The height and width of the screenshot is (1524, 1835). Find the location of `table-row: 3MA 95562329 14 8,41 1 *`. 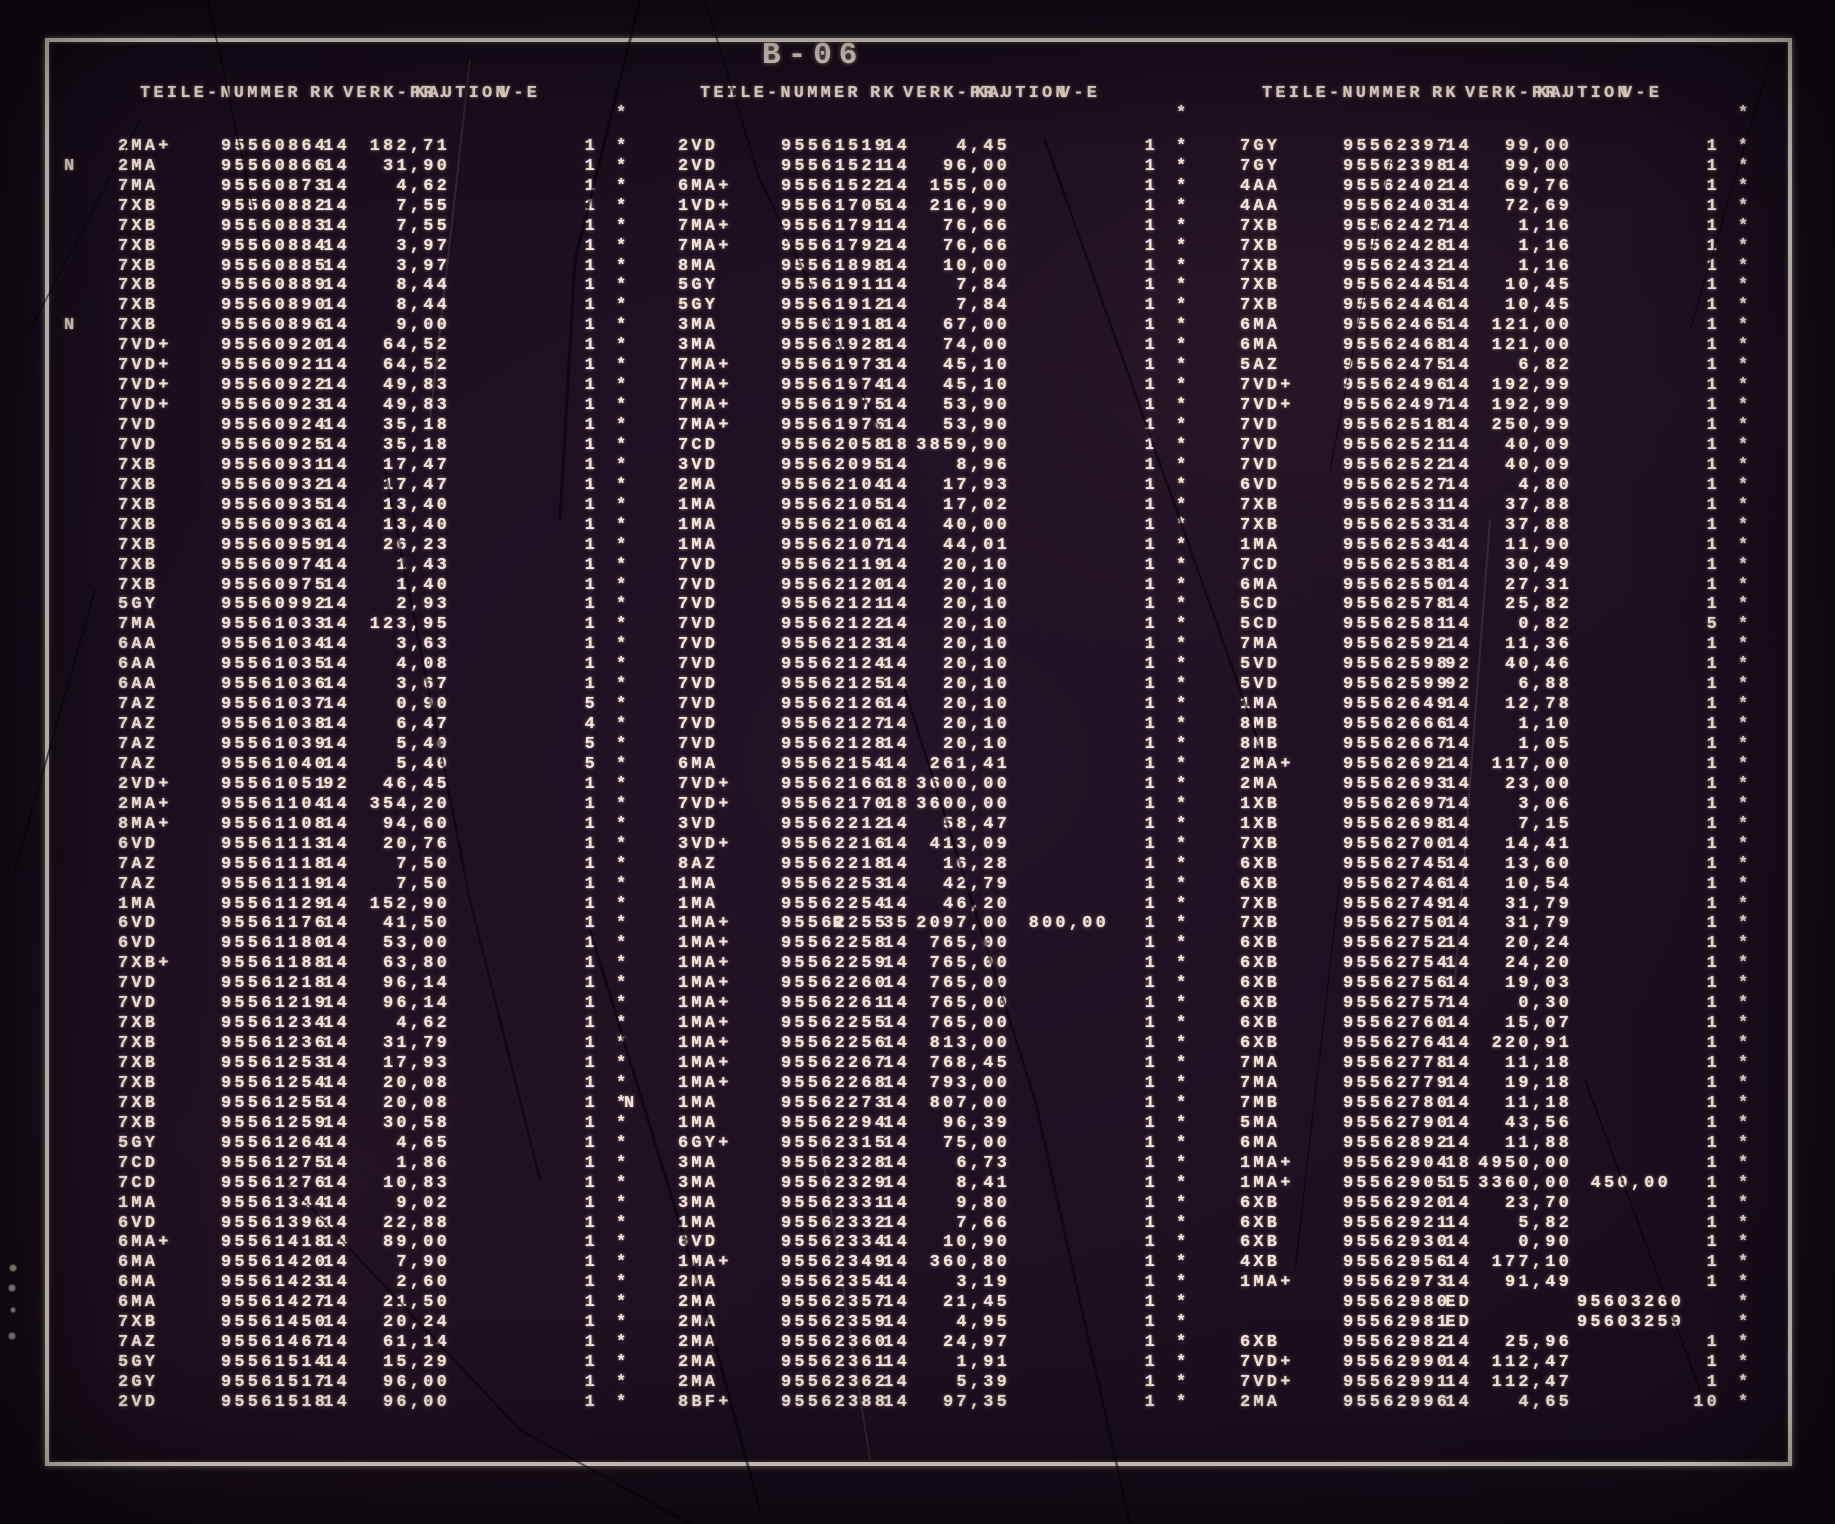

table-row: 3MA 95562329 14 8,41 1 * is located at coordinates (912, 1184).